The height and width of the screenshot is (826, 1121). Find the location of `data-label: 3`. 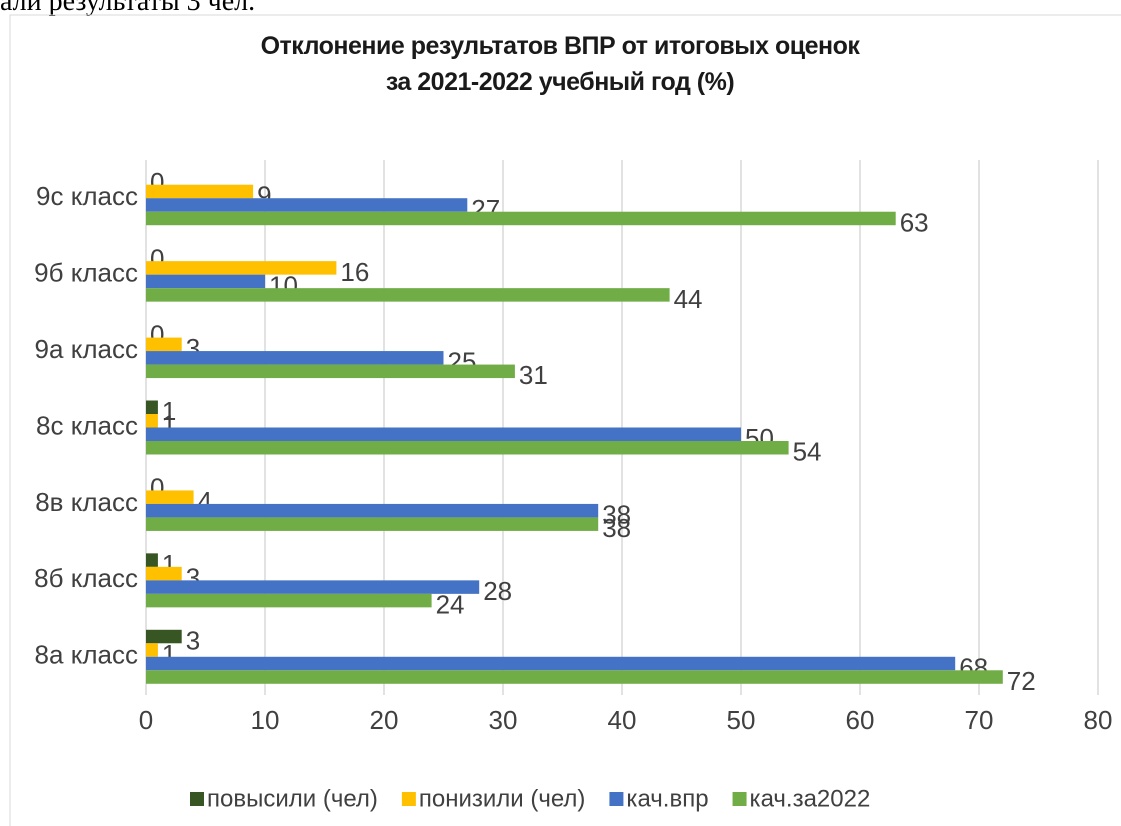

data-label: 3 is located at coordinates (193, 640).